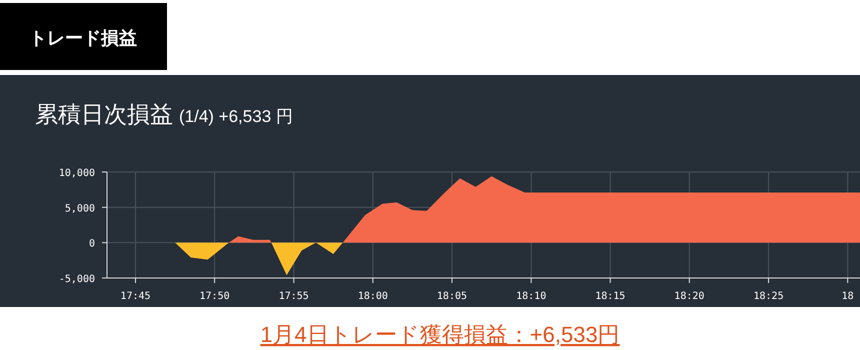  I want to click on y-tick-label: 5,000, so click(79, 208).